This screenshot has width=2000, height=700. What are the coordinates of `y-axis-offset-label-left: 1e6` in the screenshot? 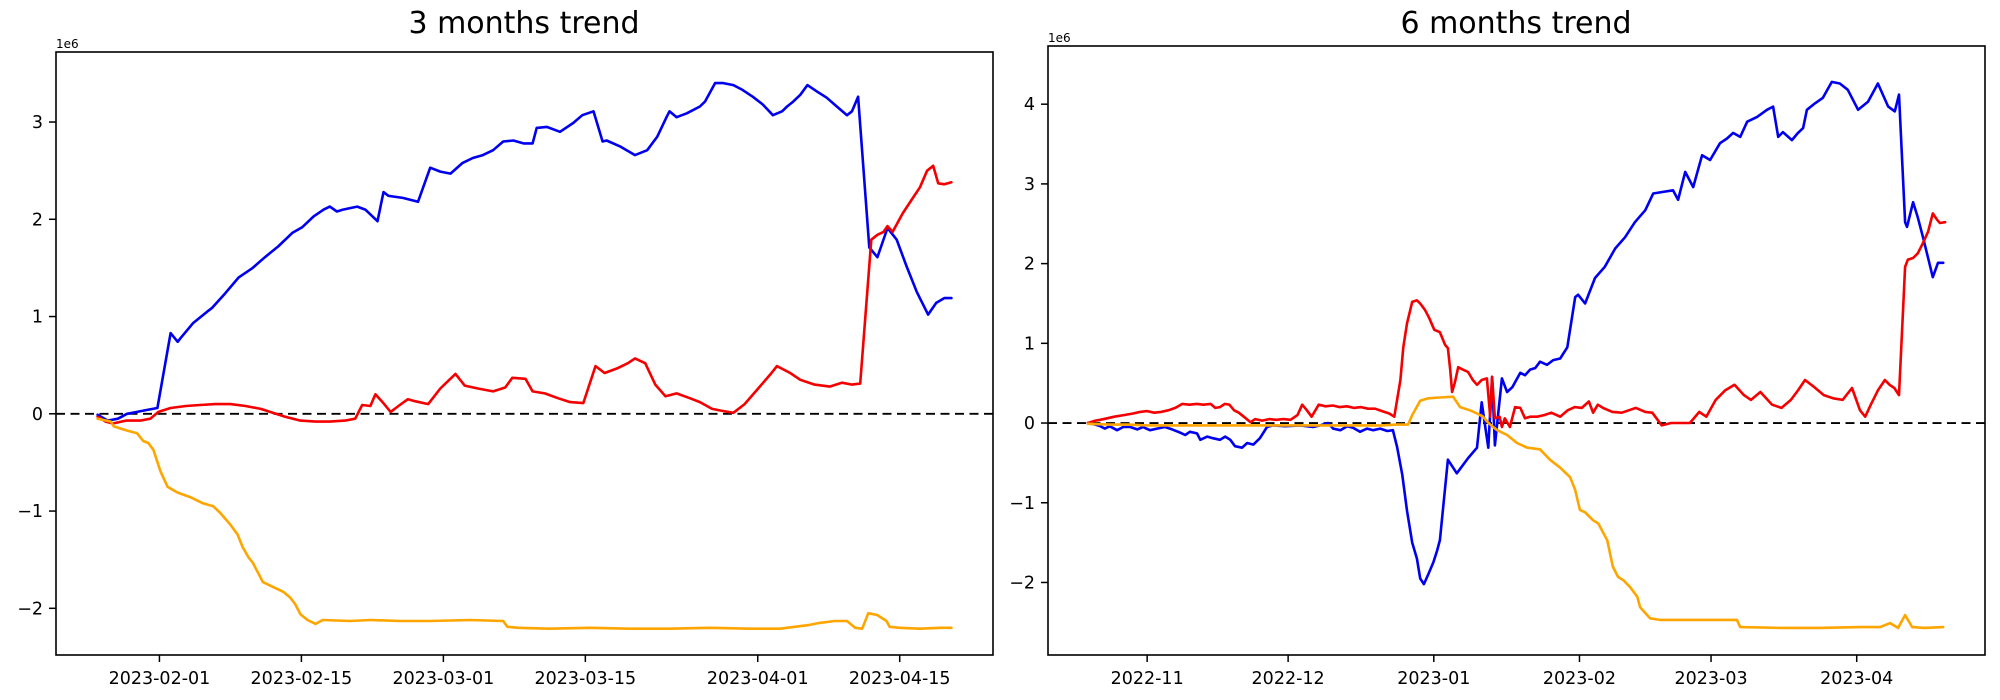 It's located at (67, 44).